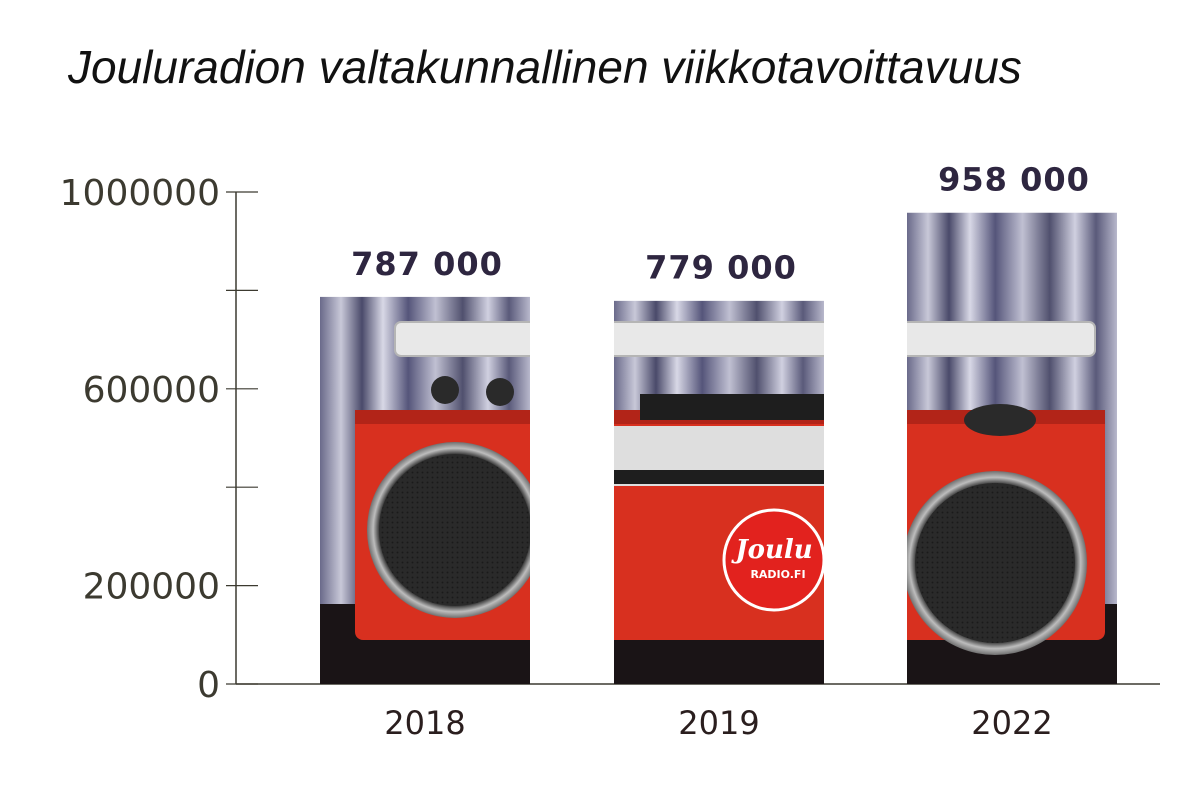  What do you see at coordinates (442, 417) in the screenshot?
I see `boombox-top-edge` at bounding box center [442, 417].